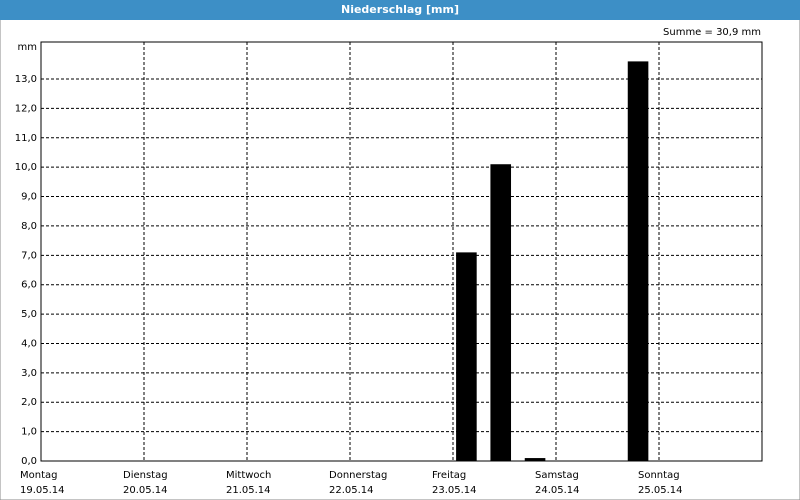 The height and width of the screenshot is (500, 800). I want to click on y-axis-label: mm, so click(27, 47).